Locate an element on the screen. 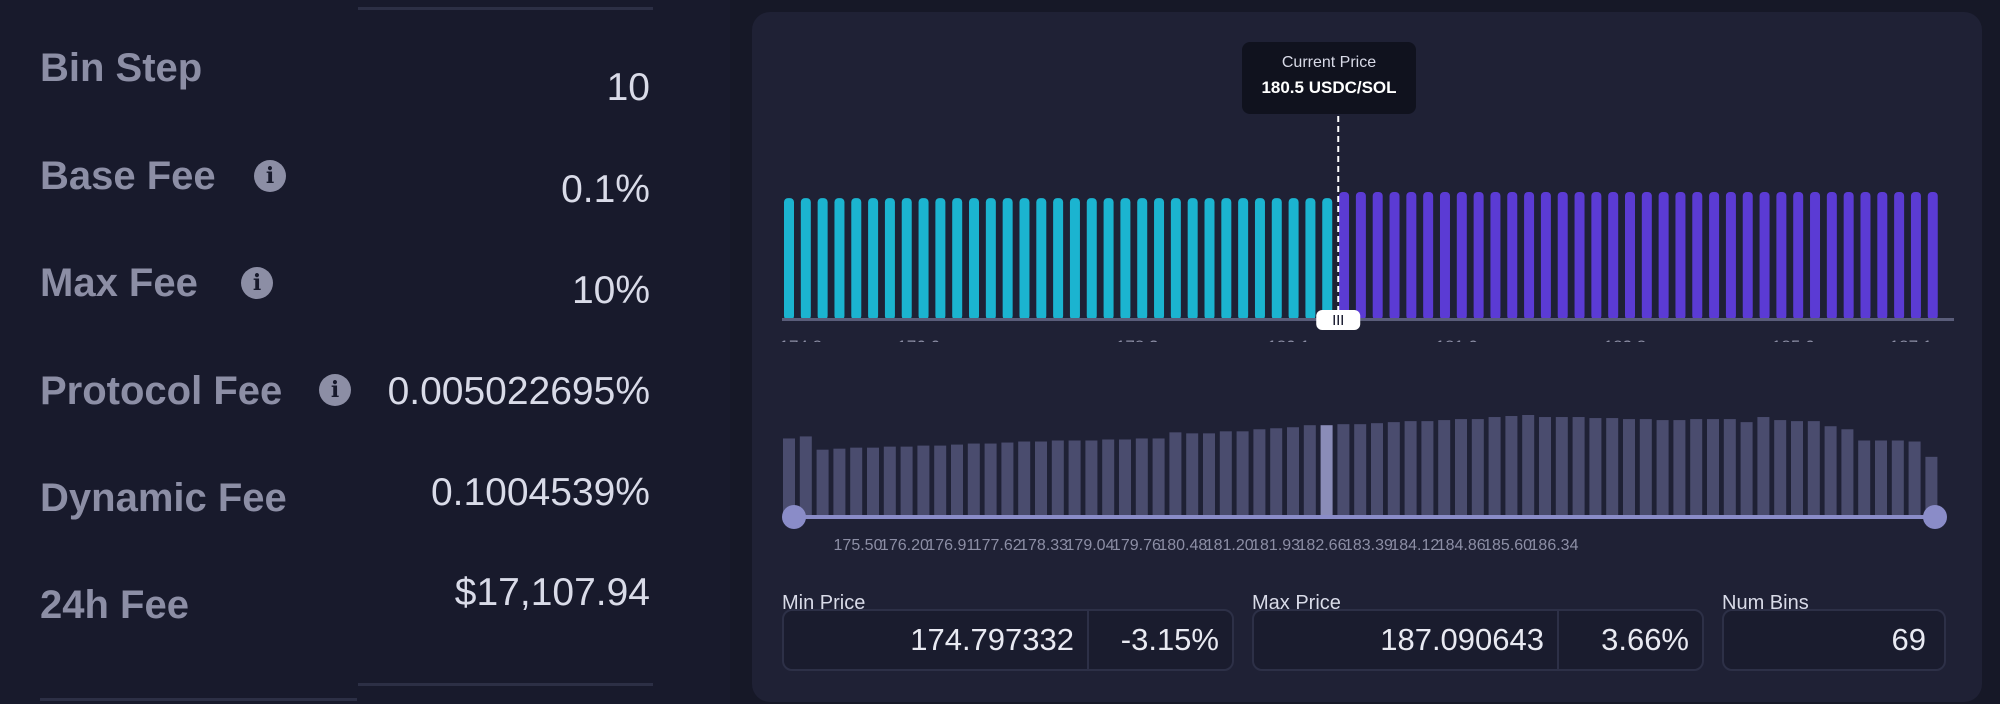 This screenshot has width=2000, height=704. min-price-label: Min Price is located at coordinates (824, 603).